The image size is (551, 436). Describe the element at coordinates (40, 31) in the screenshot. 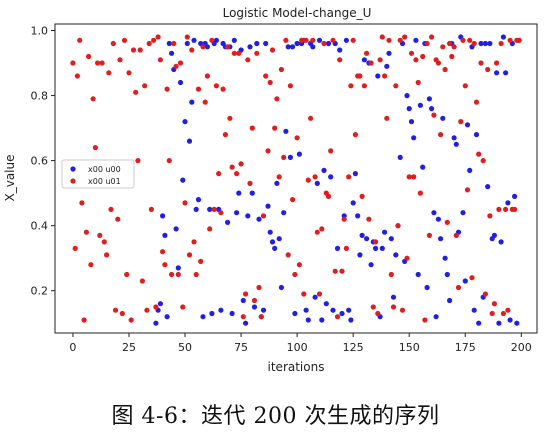

I see `y-tick-label: 1.0` at that location.